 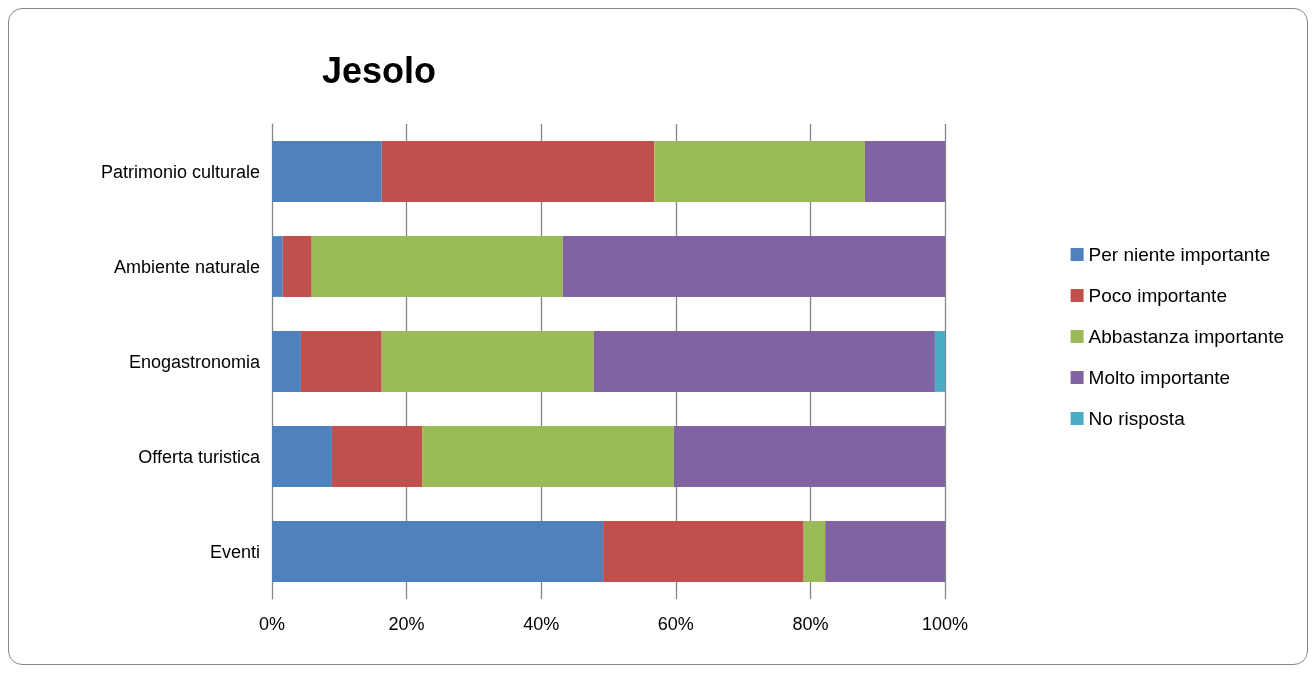 What do you see at coordinates (379, 70) in the screenshot?
I see `chart-title: Jesolo` at bounding box center [379, 70].